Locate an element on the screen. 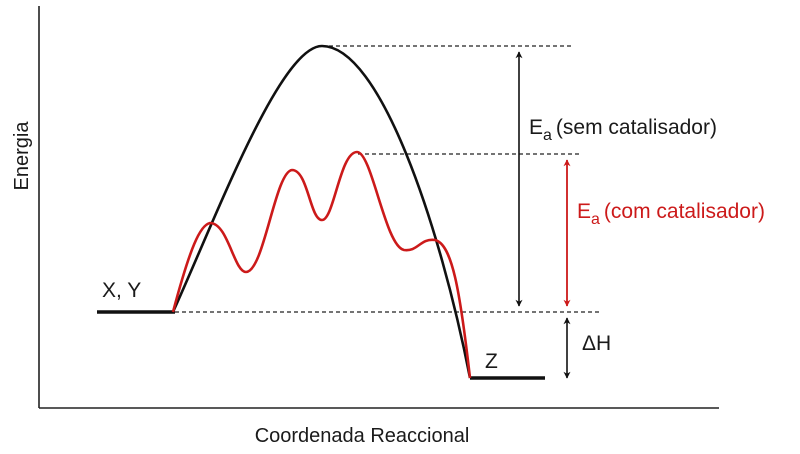 The width and height of the screenshot is (800, 454). ea-uncatalyzed-label: Ea (sem catalisador) is located at coordinates (623, 130).